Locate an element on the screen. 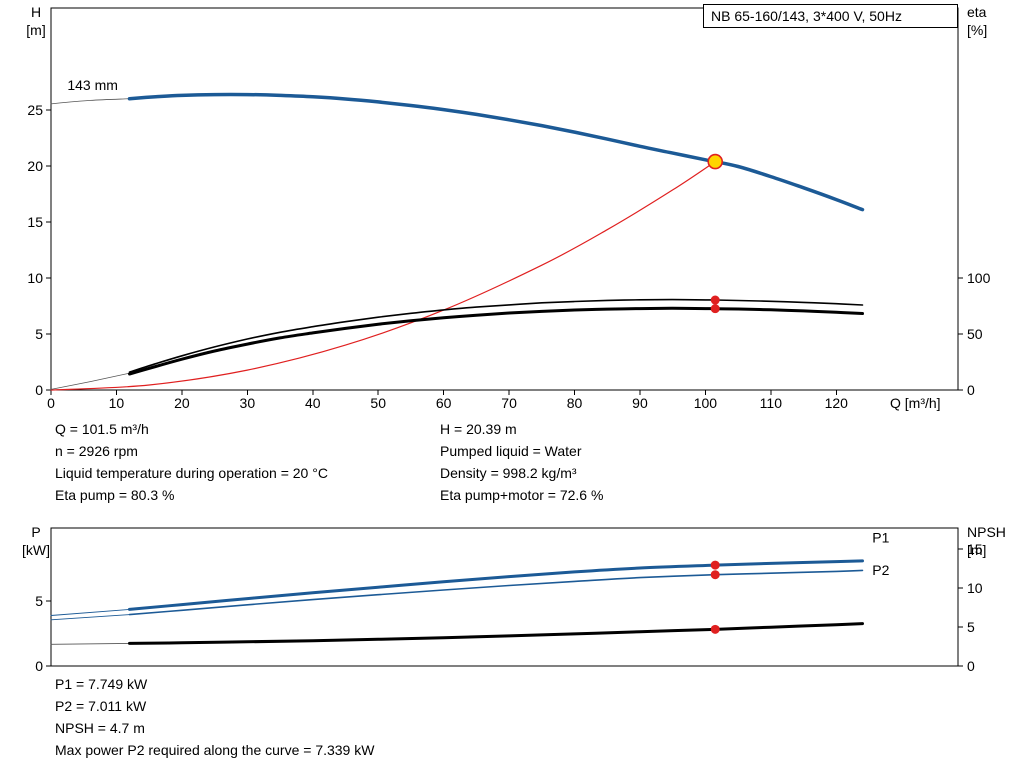  y-left-axis-title: P is located at coordinates (35, 532).